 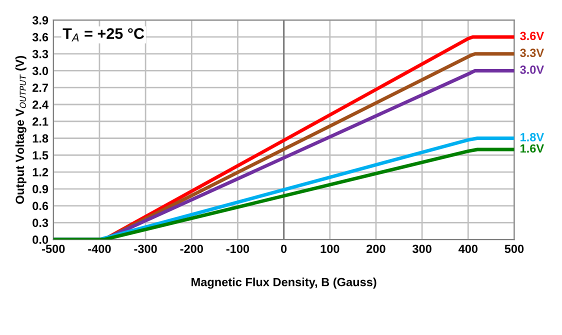 What do you see at coordinates (283, 249) in the screenshot?
I see `x-tick-label: 0` at bounding box center [283, 249].